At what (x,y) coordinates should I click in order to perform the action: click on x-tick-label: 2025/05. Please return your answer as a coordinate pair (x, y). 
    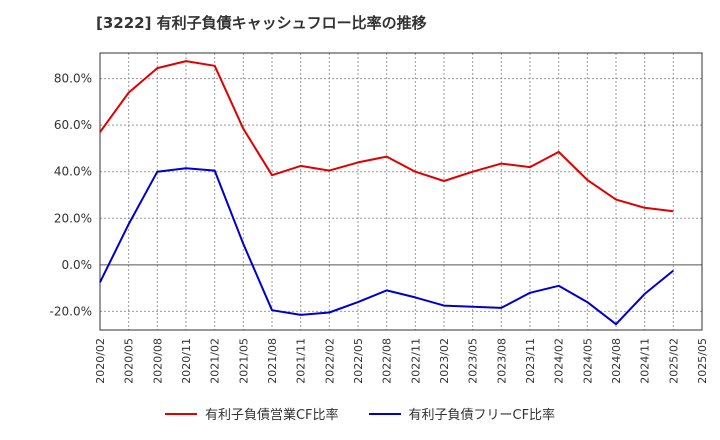
    Looking at the image, I should click on (702, 361).